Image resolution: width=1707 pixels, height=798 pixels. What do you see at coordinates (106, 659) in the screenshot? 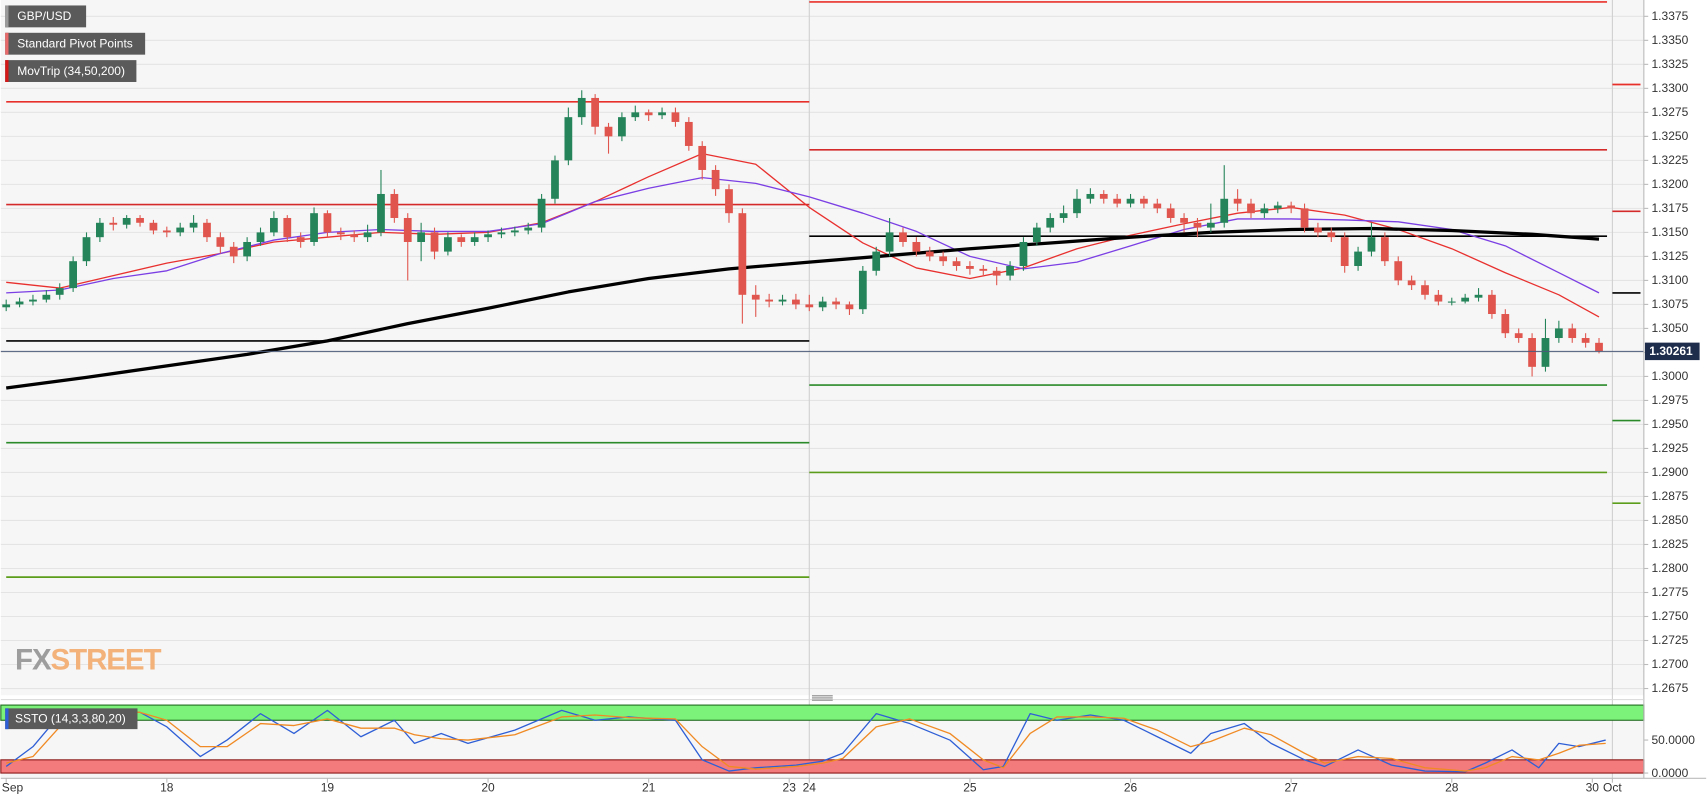
I see `logo-suffix: STREET` at bounding box center [106, 659].